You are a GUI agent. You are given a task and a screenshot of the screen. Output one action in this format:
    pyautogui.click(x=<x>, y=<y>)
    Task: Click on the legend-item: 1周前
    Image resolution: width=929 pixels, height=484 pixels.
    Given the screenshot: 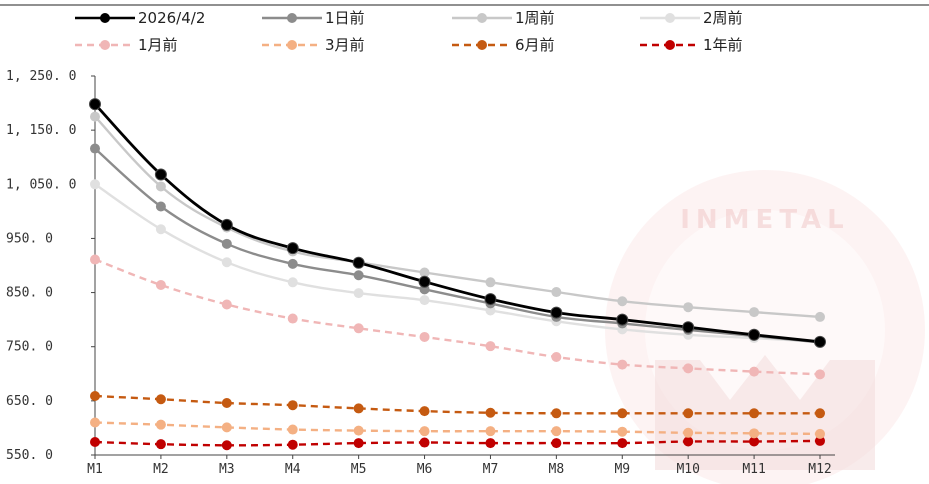 What is the action you would take?
    pyautogui.click(x=503, y=18)
    